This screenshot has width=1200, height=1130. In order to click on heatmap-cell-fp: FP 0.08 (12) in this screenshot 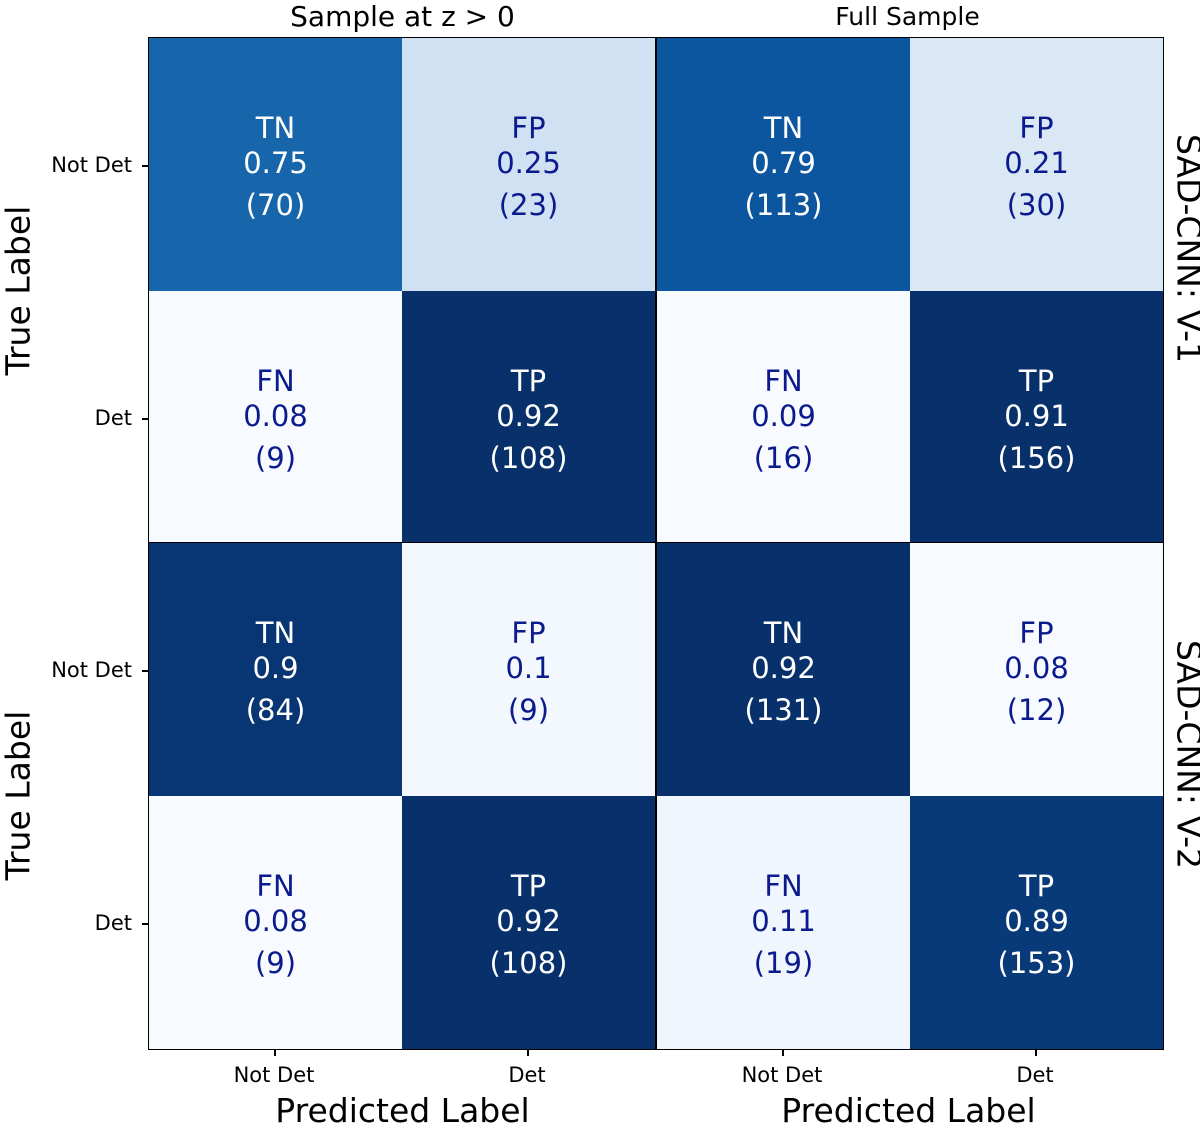, I will do `click(1036, 669)`.